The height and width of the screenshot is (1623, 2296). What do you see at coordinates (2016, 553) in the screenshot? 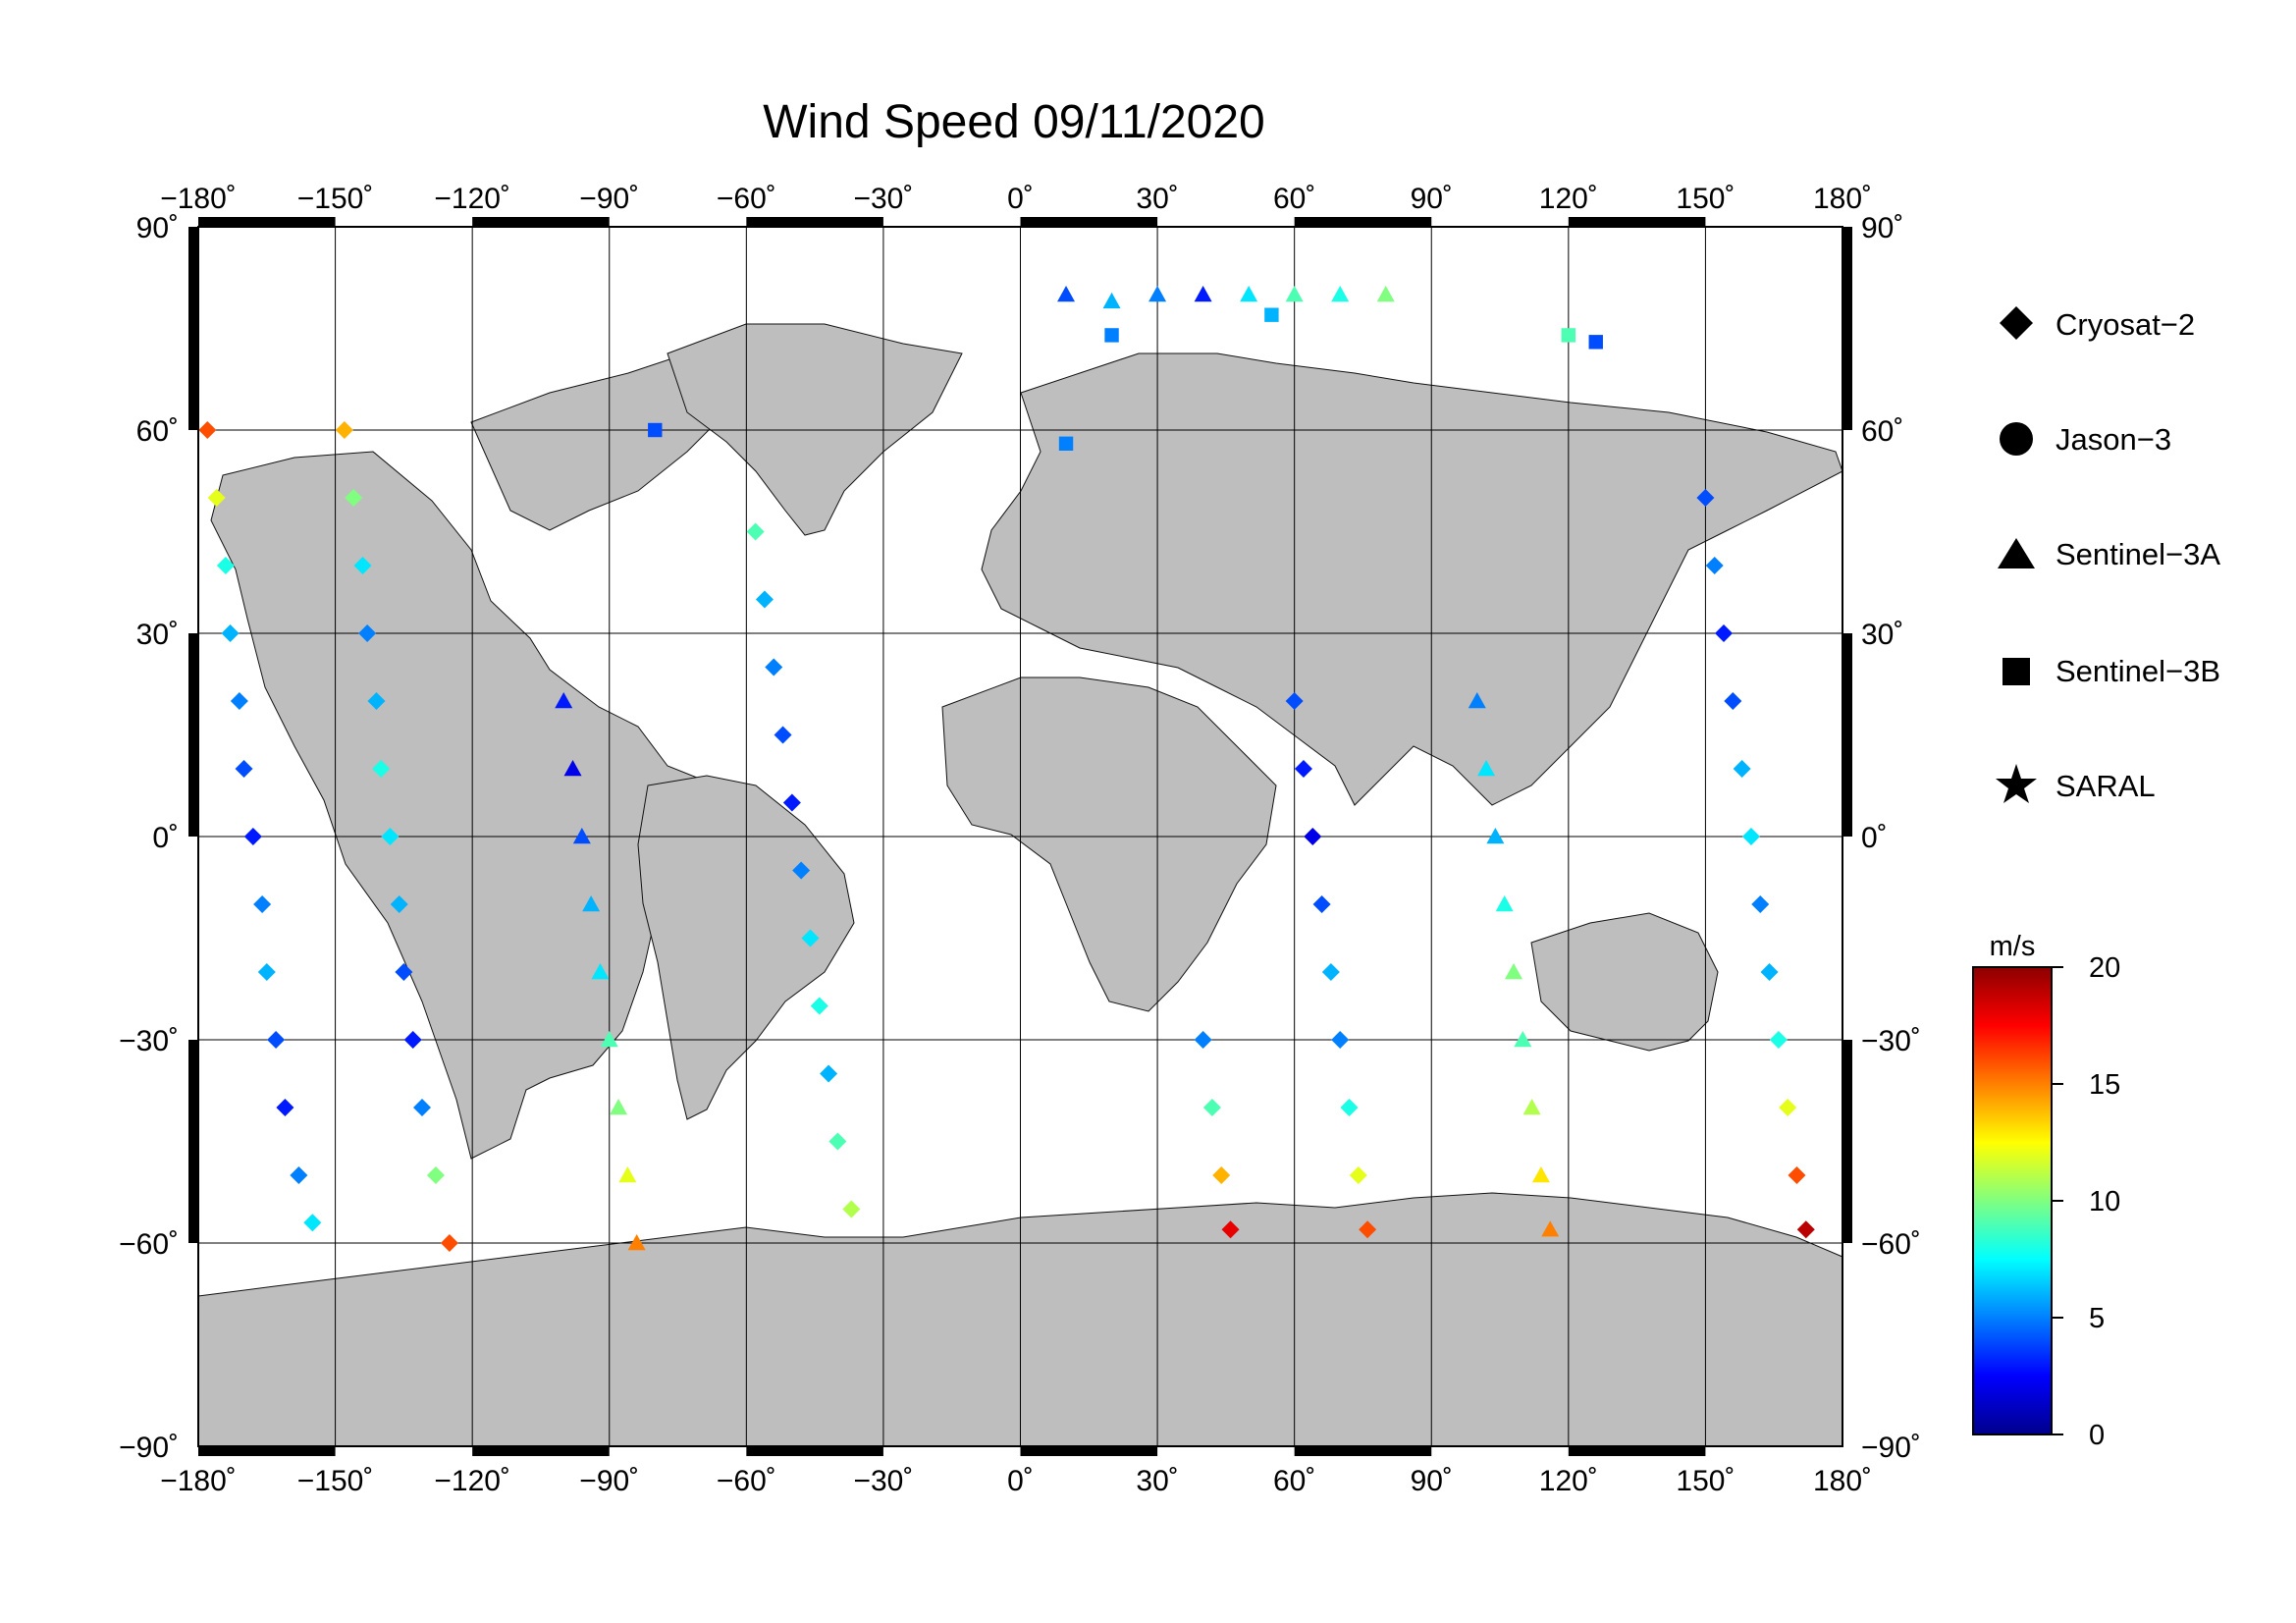
I see `triangle-icon` at bounding box center [2016, 553].